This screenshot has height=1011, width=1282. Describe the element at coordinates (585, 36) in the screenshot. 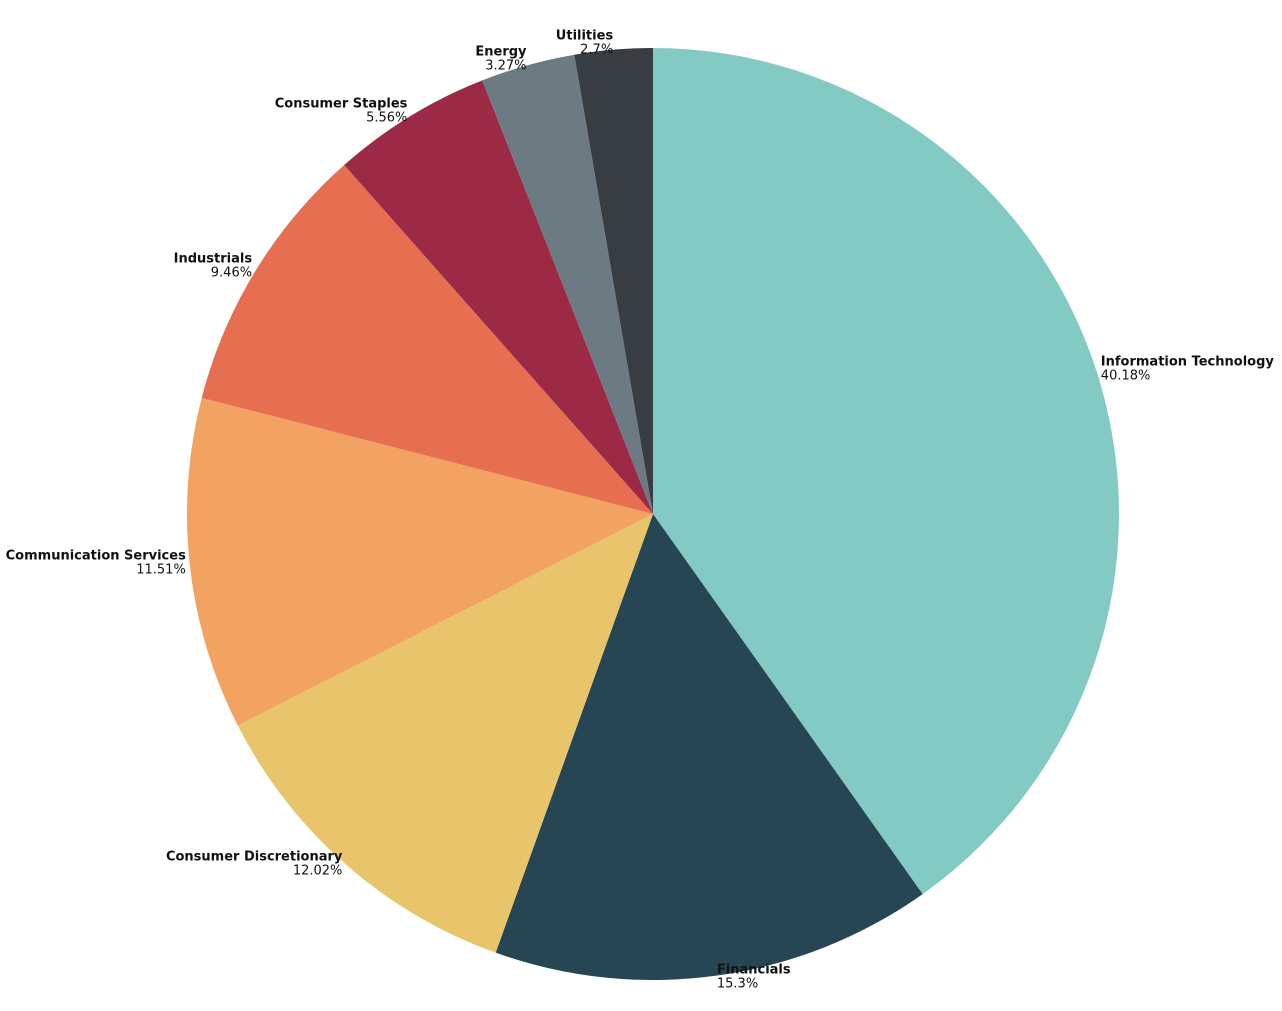

I see `slice-label: Utilities` at that location.